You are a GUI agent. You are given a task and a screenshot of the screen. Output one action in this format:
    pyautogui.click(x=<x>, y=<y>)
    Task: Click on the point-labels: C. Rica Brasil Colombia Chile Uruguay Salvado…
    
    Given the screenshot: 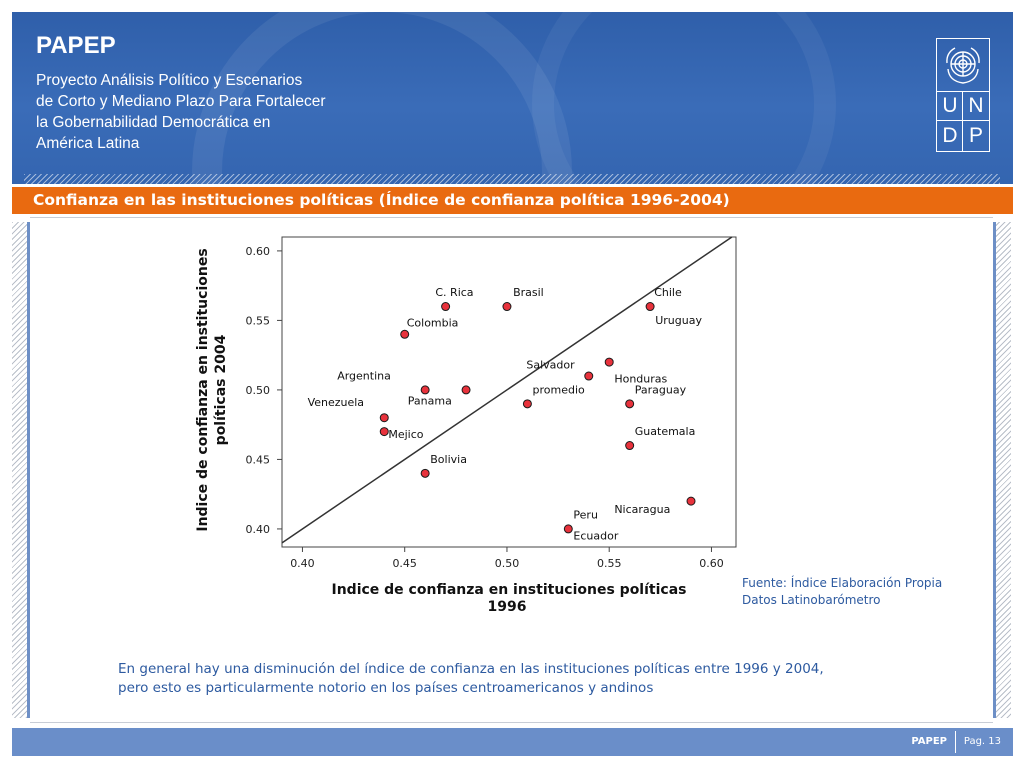 What is the action you would take?
    pyautogui.click(x=505, y=414)
    